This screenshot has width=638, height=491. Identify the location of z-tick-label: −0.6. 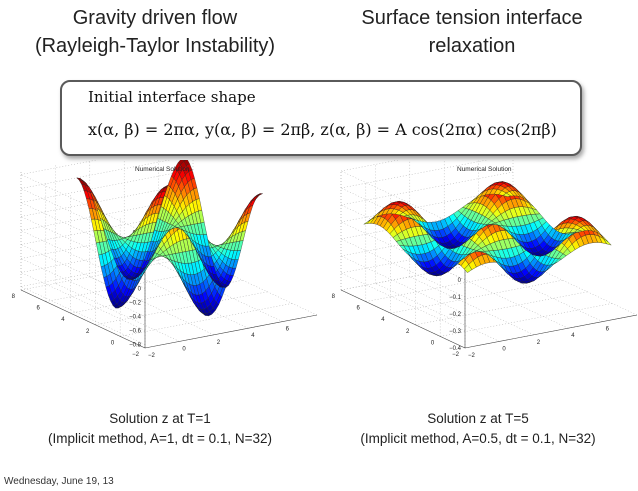
(135, 332).